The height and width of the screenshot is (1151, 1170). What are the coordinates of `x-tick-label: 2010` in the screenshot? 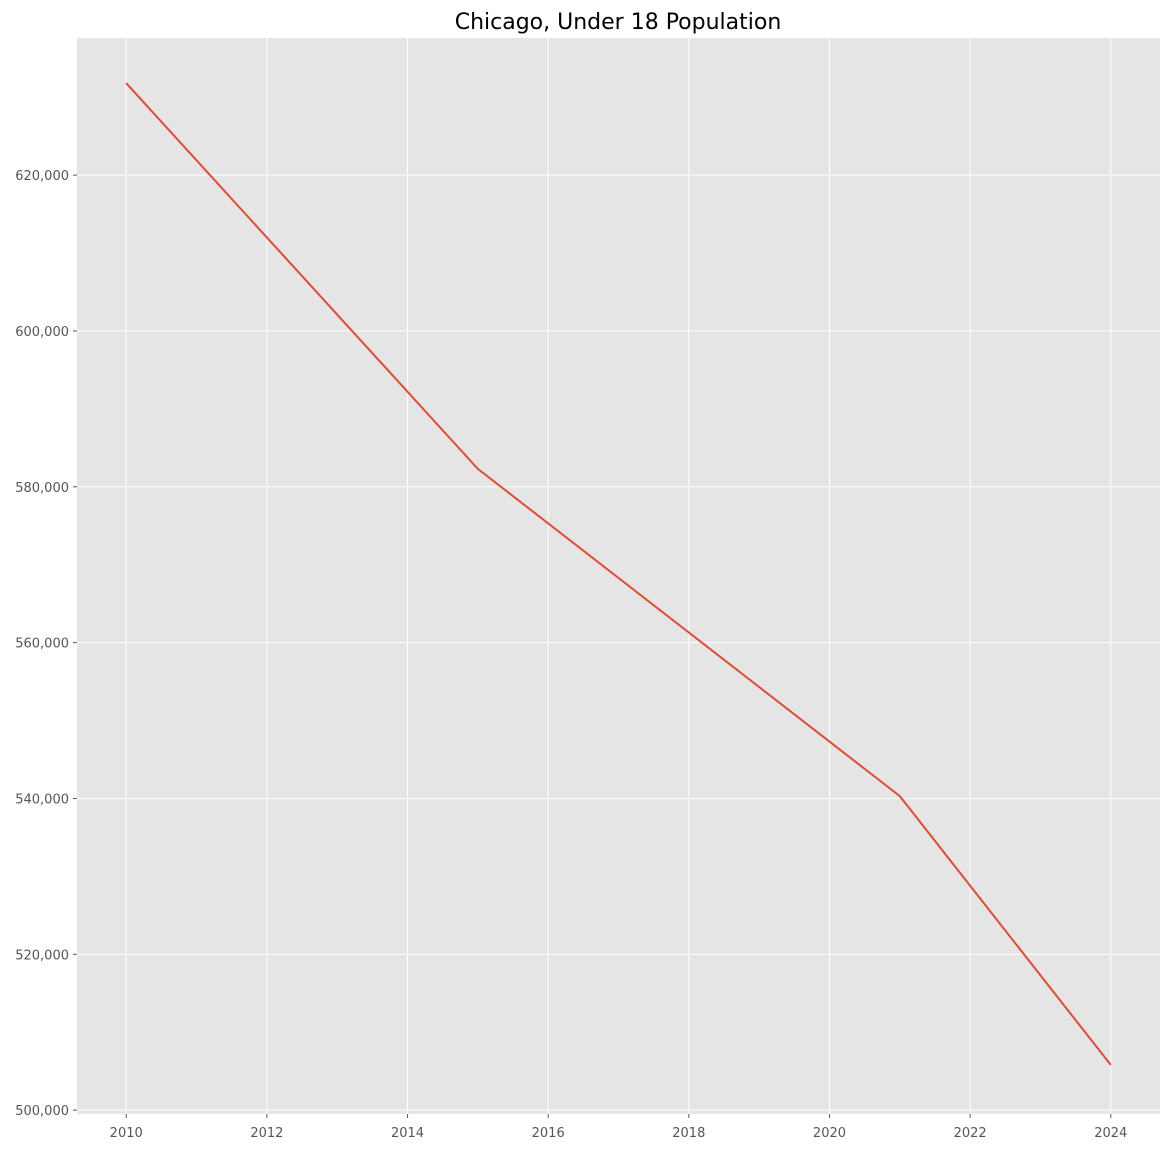 It's located at (126, 1133).